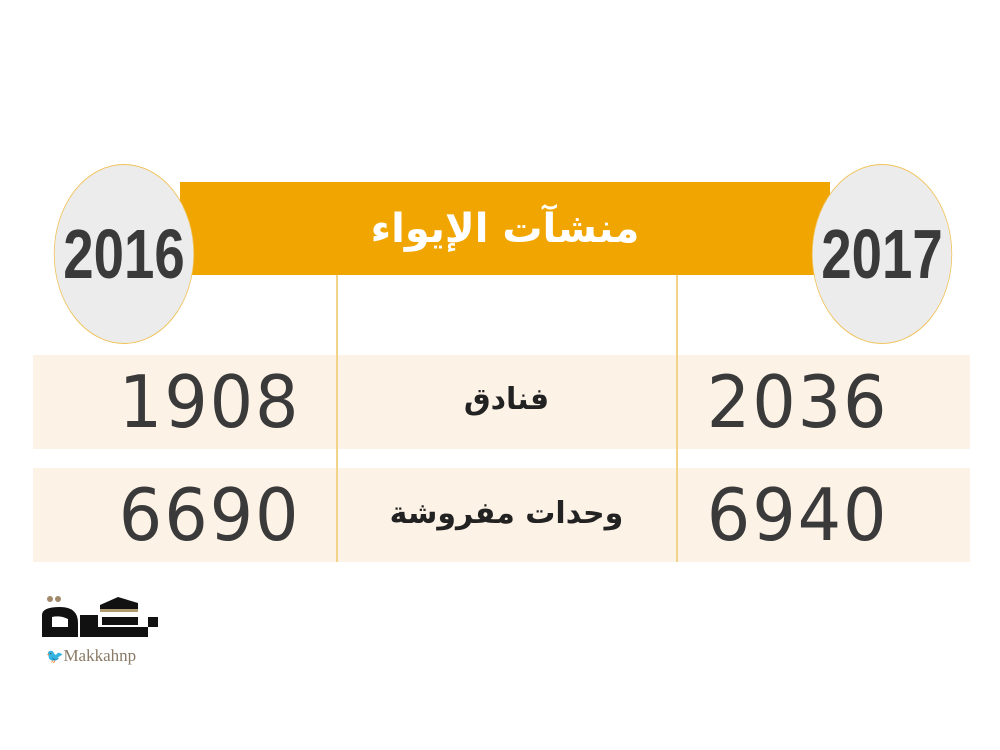 The image size is (1000, 750). I want to click on year-circle-2017: 2017, so click(882, 254).